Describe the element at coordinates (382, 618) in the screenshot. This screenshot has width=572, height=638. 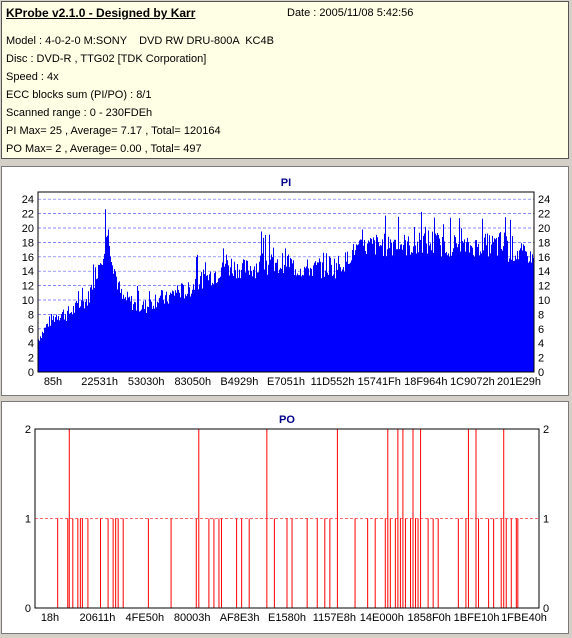
I see `x-tick-label: 14E000h` at that location.